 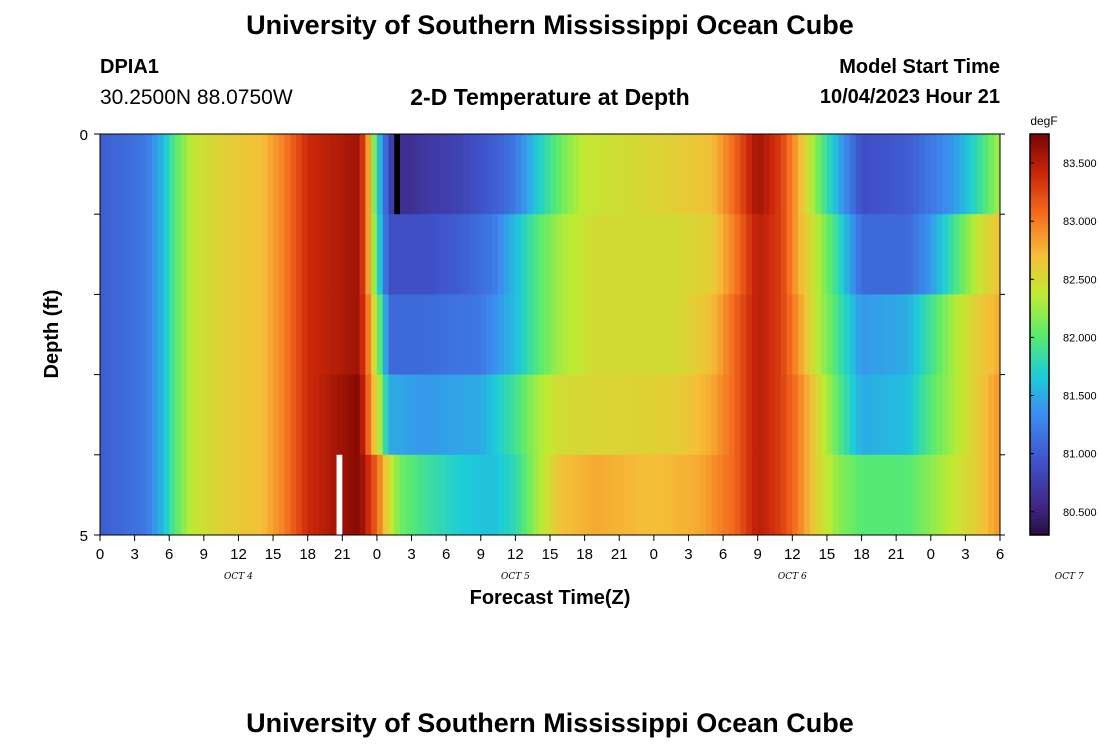 What do you see at coordinates (196, 97) in the screenshot?
I see `station-coordinates: 30.2500N 88.0750W` at bounding box center [196, 97].